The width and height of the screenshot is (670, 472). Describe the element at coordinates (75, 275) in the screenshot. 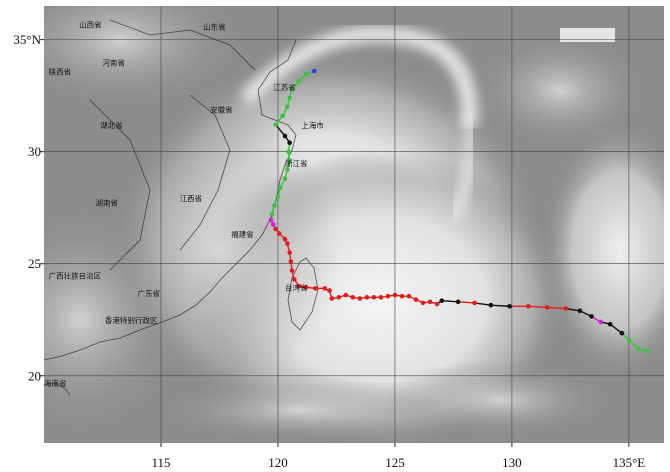

I see `province-label: 广西壮族自治区` at that location.